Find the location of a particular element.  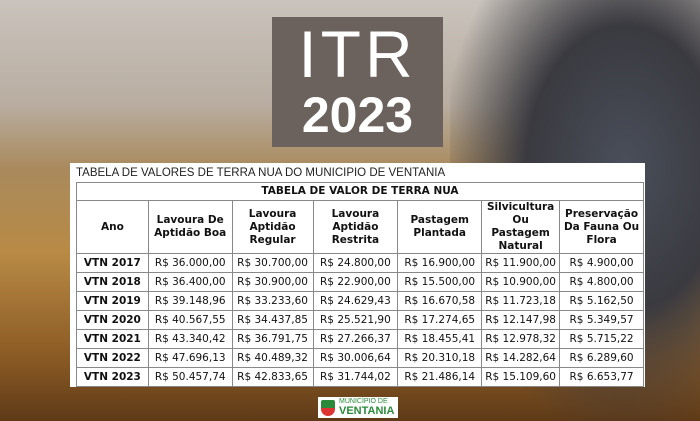

value-cell: R$ 30.700,00 is located at coordinates (272, 263).